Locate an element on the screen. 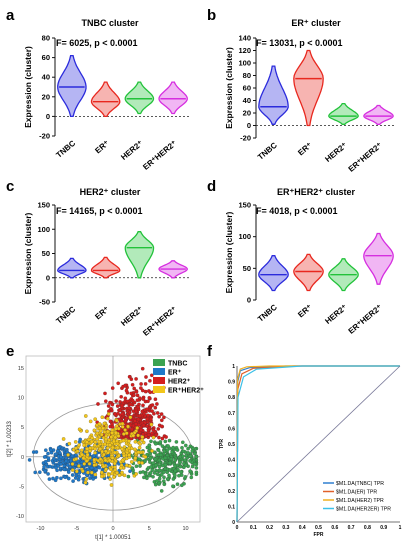  x-tick-label: 0.6 is located at coordinates (334, 528).